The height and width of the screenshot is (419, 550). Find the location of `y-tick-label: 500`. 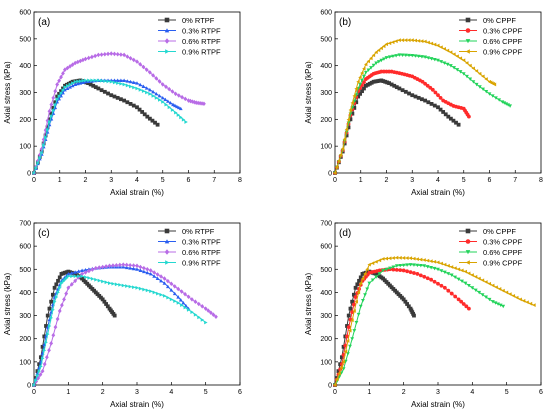

y-tick-label: 500 is located at coordinates (25, 270).